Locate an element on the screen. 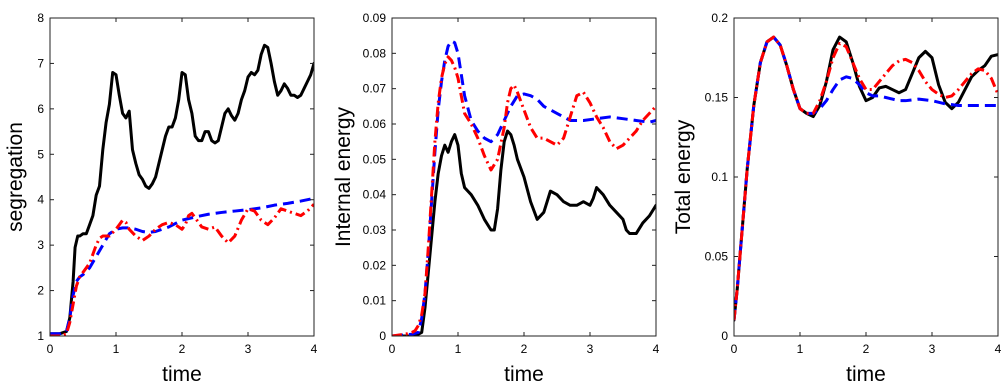 This screenshot has width=1003, height=385. y-axis-label: Total energy is located at coordinates (683, 176).